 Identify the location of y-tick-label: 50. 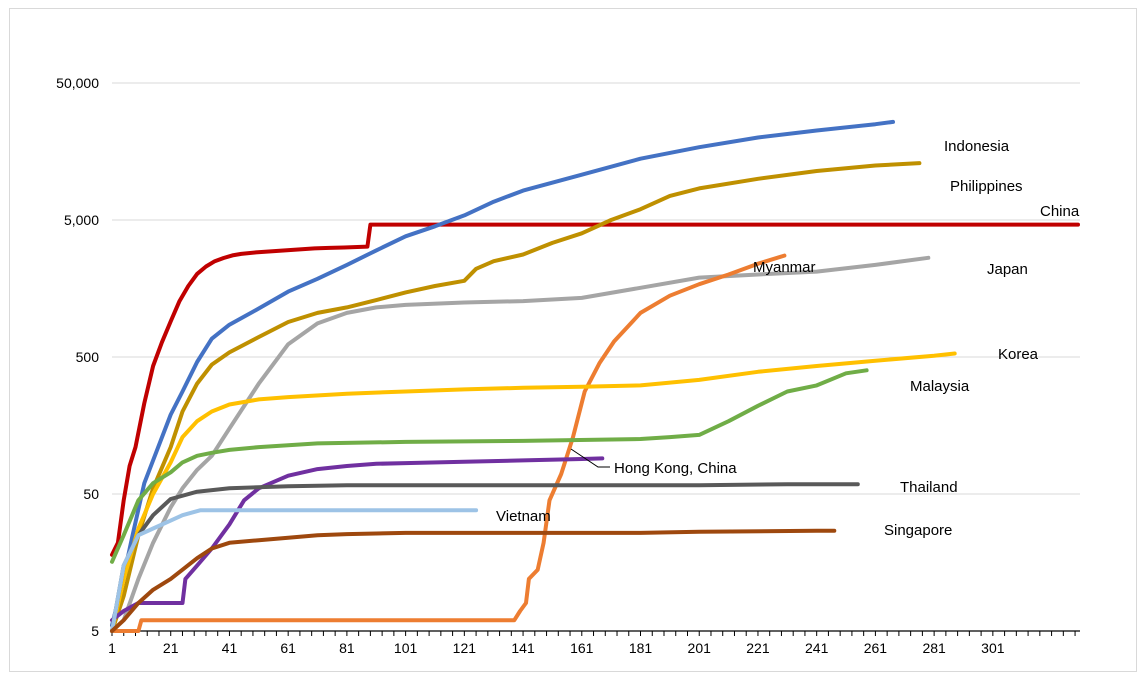
(91, 494).